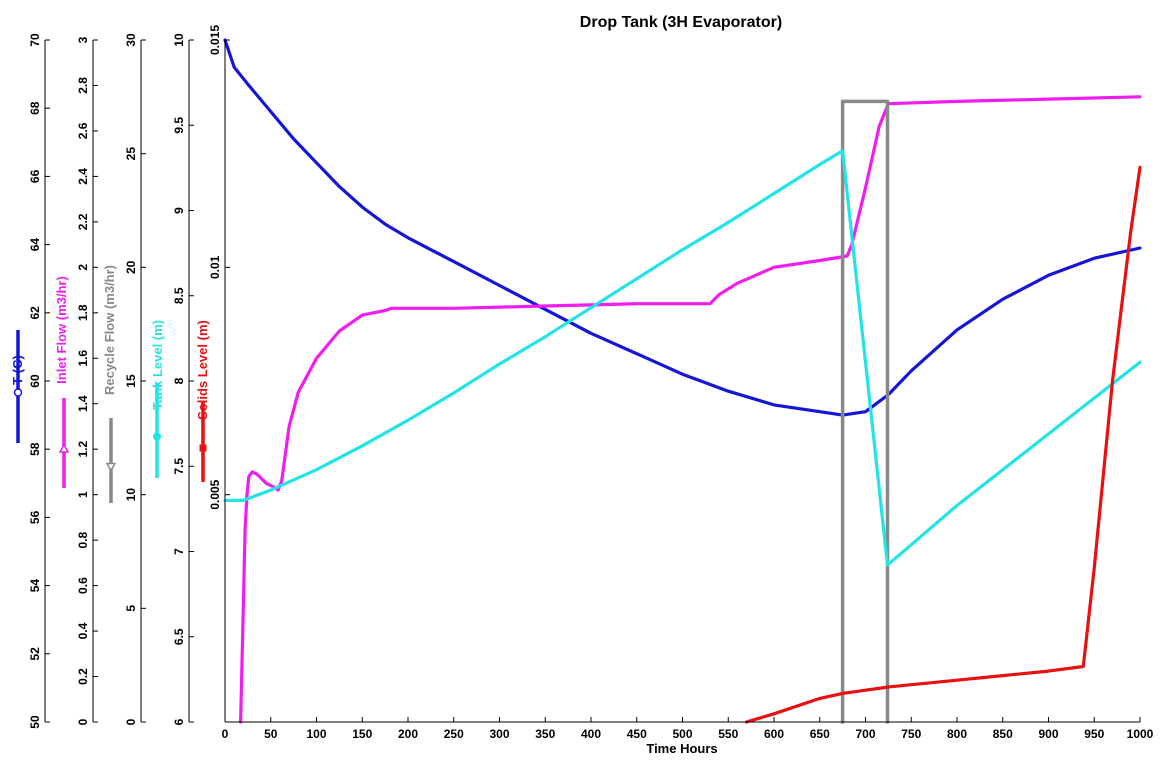 This screenshot has width=1167, height=761. What do you see at coordinates (83, 312) in the screenshot?
I see `y-tick-label: 1.8` at bounding box center [83, 312].